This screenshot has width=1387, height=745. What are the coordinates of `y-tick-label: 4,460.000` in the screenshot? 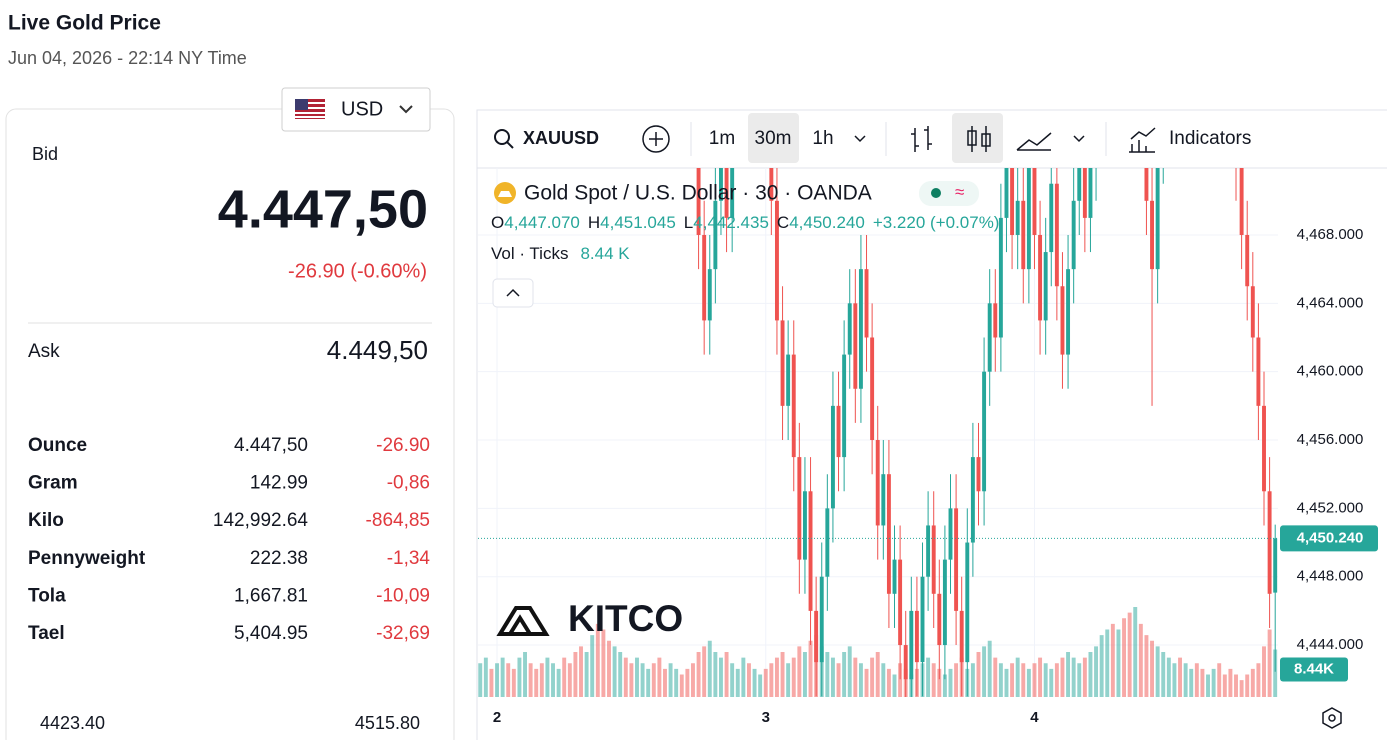 It's located at (1330, 371).